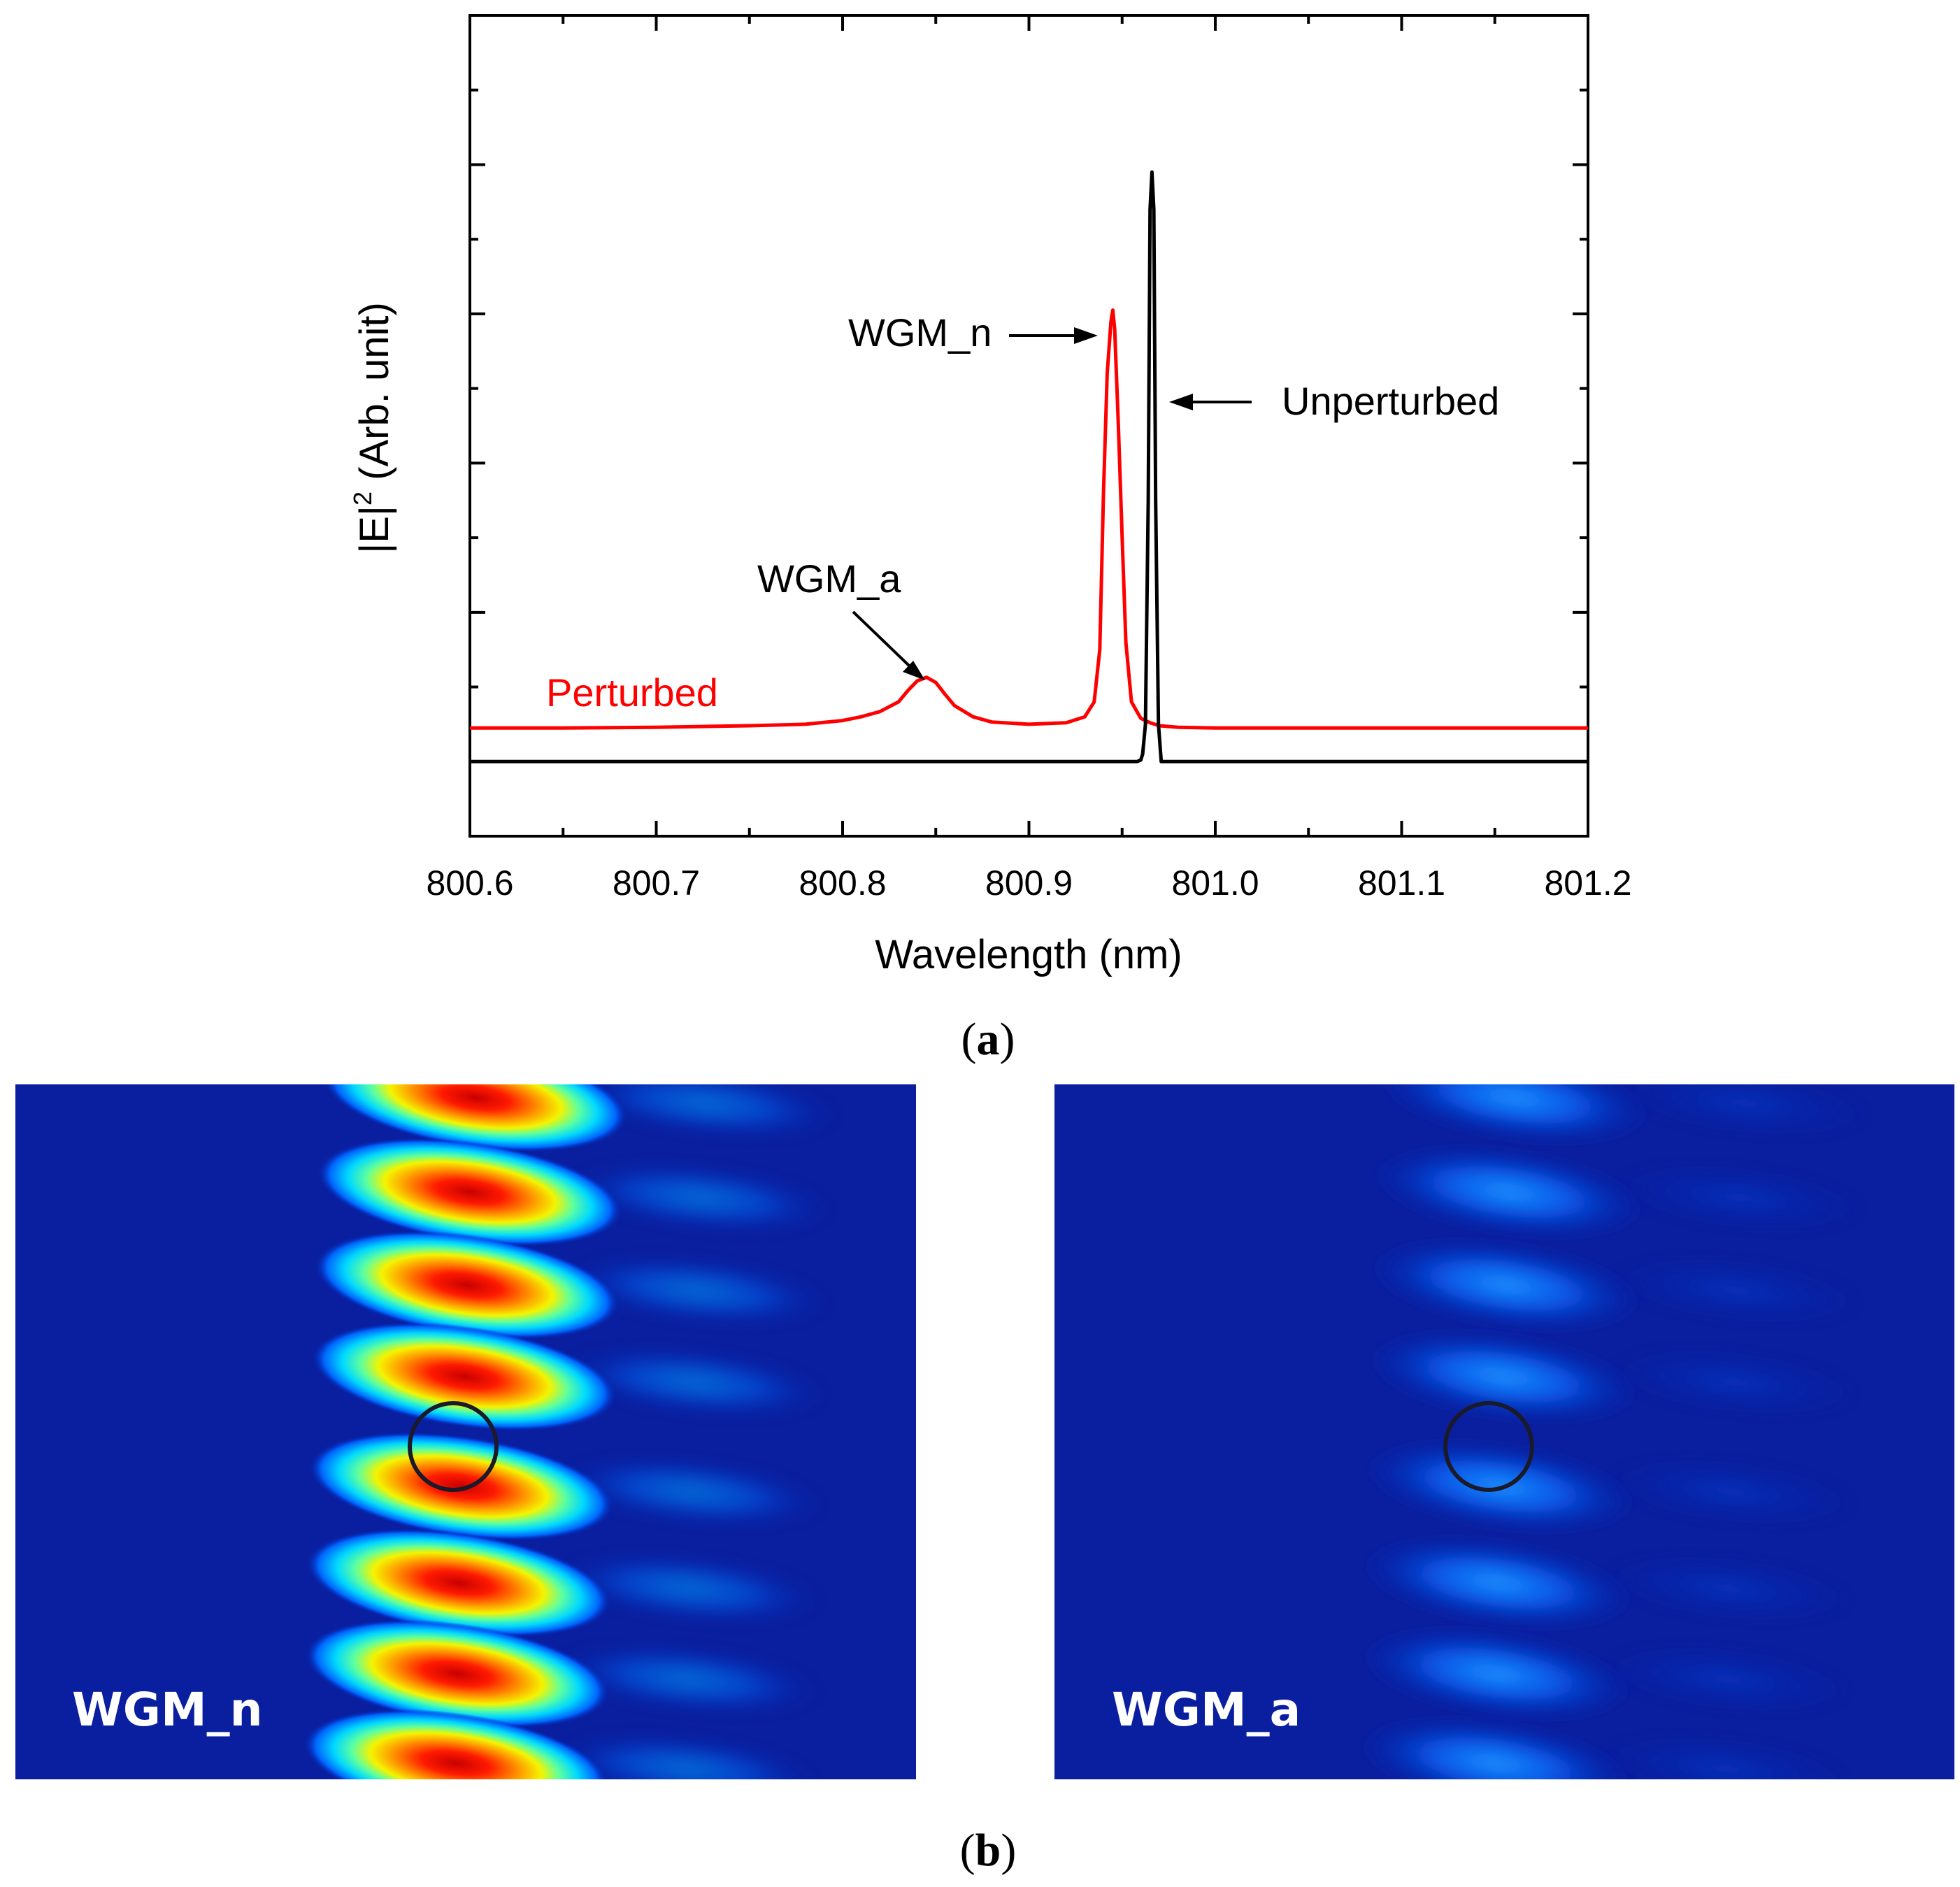 The height and width of the screenshot is (1887, 1960). What do you see at coordinates (374, 397) in the screenshot?
I see `y-axis-title-rest: (Arb. unit)` at bounding box center [374, 397].